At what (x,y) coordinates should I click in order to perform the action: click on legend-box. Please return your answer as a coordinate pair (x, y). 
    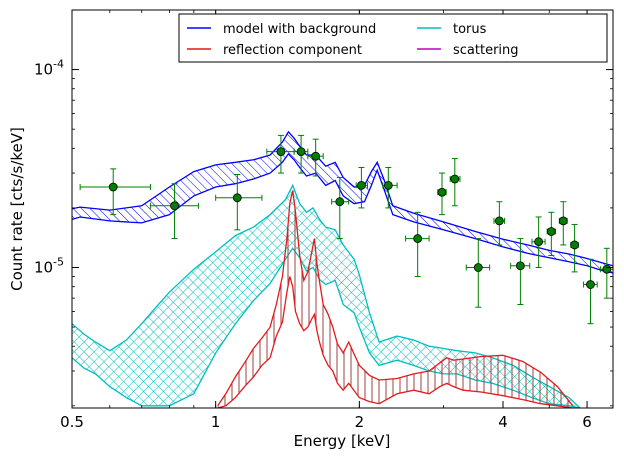
    Looking at the image, I should click on (393, 38).